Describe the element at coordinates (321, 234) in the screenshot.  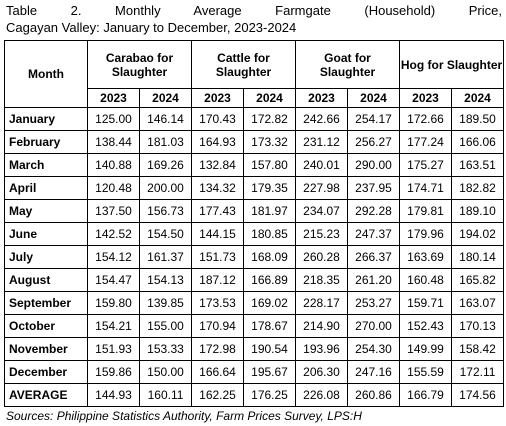
I see `price-cell: 215.23` at that location.